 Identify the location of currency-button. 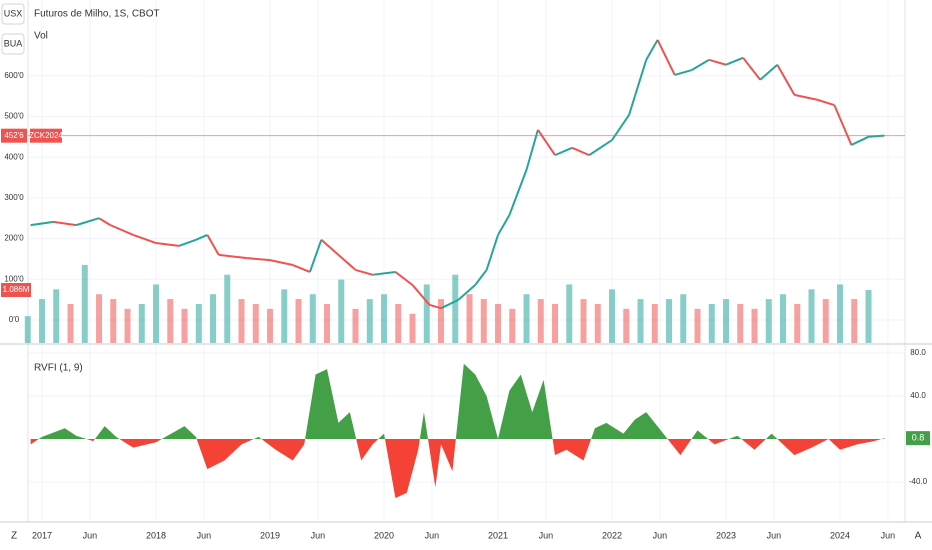
(13, 14).